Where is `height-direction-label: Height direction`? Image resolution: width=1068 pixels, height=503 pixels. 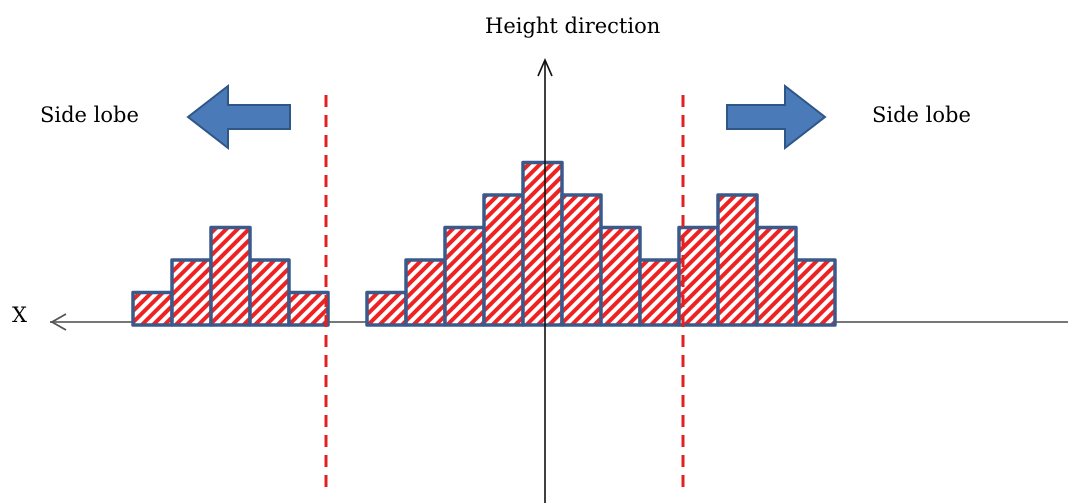 height-direction-label: Height direction is located at coordinates (572, 26).